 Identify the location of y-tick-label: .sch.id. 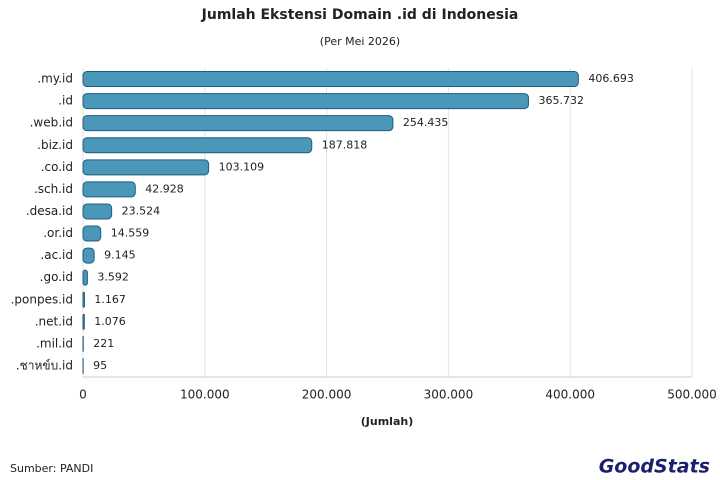
(53, 189).